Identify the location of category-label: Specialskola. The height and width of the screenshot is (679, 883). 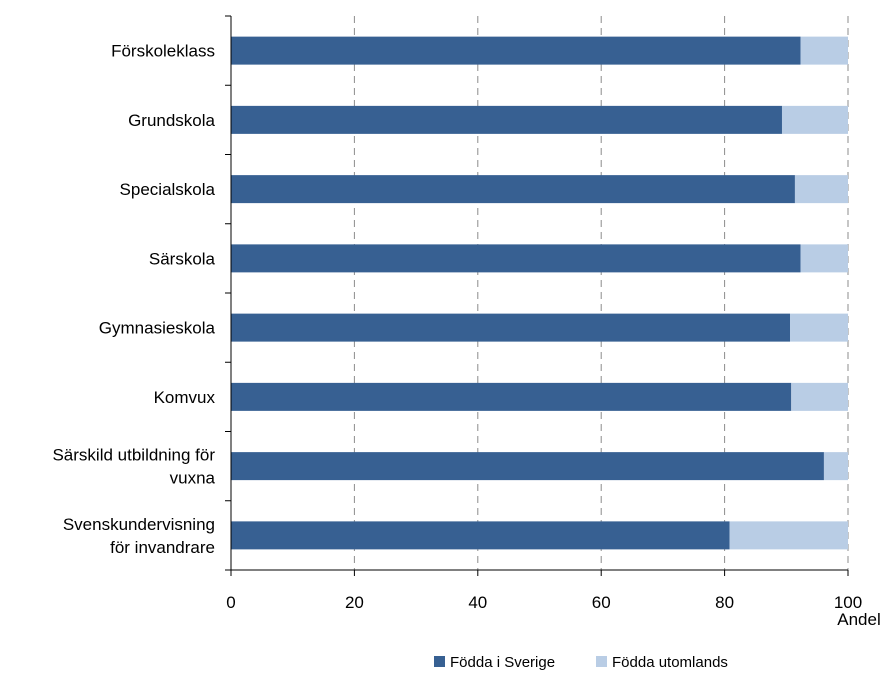
(168, 189).